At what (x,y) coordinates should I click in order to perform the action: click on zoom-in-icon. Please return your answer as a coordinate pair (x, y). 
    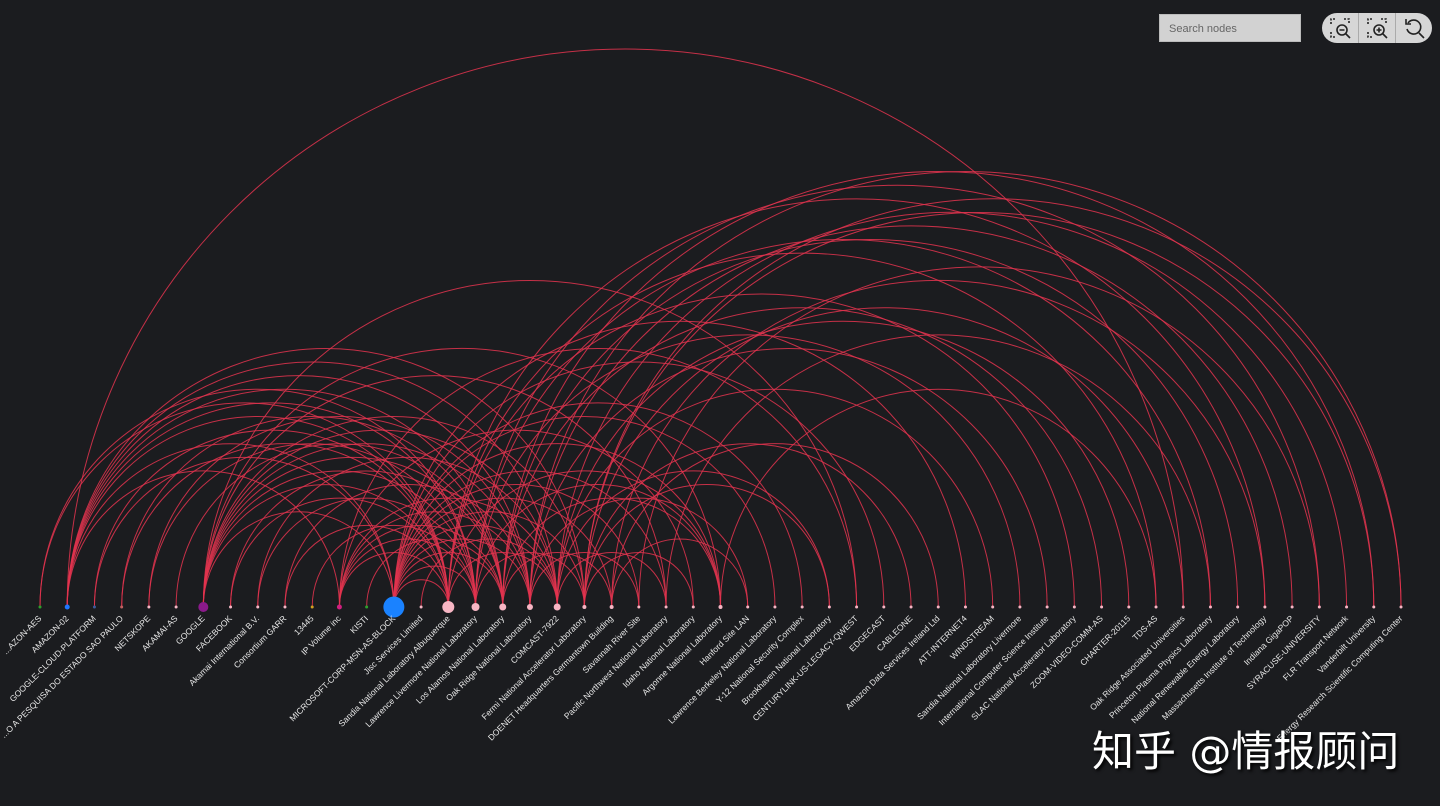
    Looking at the image, I should click on (1377, 28).